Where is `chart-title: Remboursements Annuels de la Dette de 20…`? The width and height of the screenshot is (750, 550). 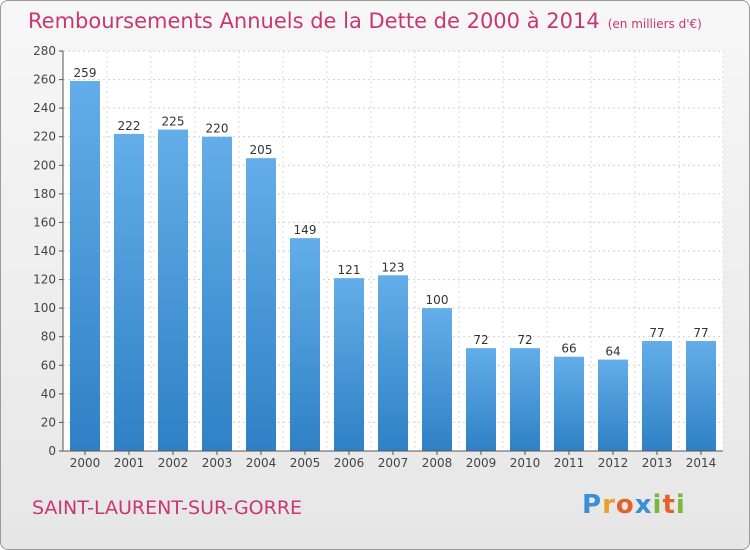 chart-title: Remboursements Annuels de la Dette de 20… is located at coordinates (365, 21).